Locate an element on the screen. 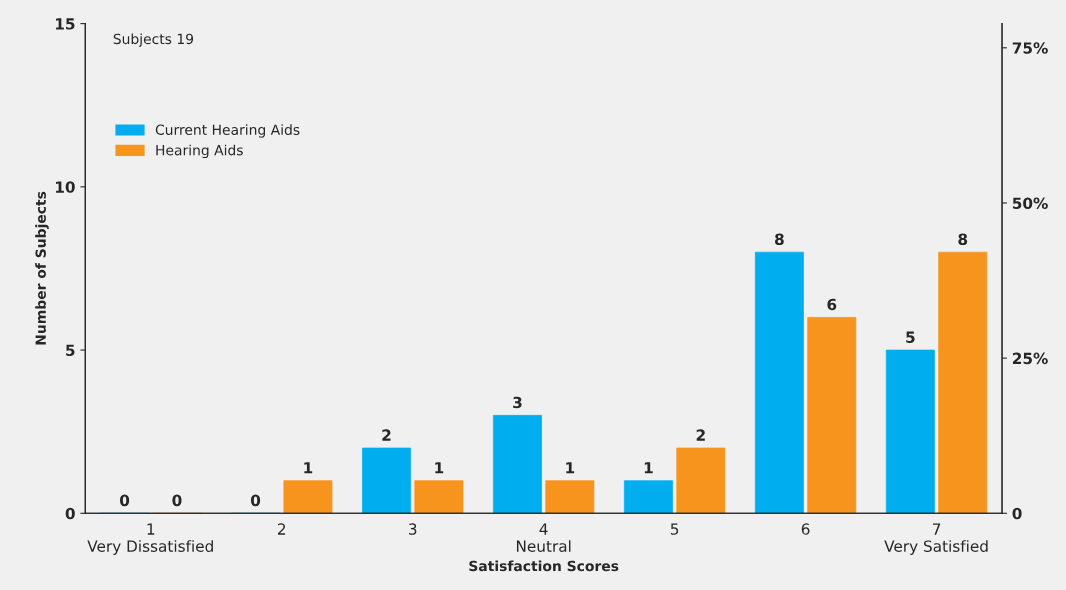 Image resolution: width=1066 pixels, height=590 pixels. data-label: 6 is located at coordinates (832, 304).